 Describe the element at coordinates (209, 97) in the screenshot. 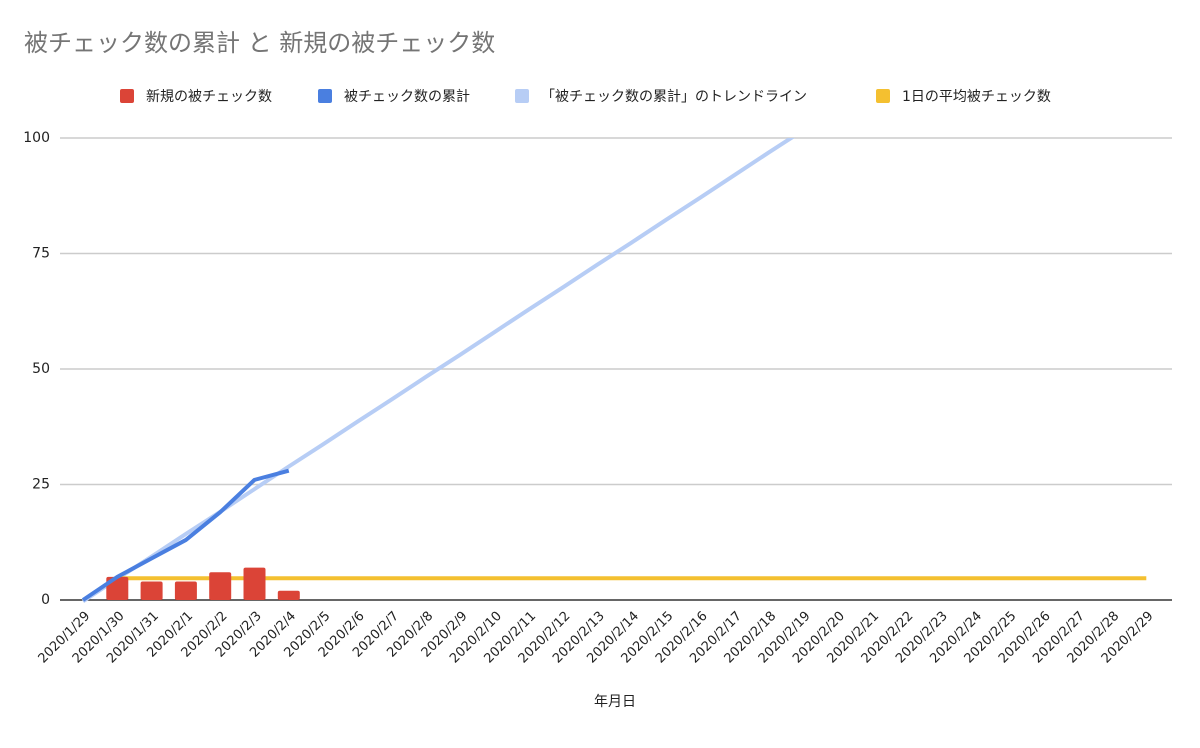

I see `legend-label: 新規の被チェック数` at that location.